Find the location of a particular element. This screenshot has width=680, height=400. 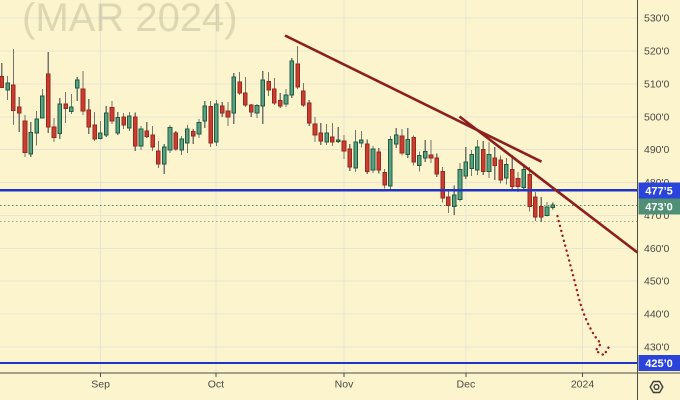

svg-text: 477’5 is located at coordinates (659, 192).